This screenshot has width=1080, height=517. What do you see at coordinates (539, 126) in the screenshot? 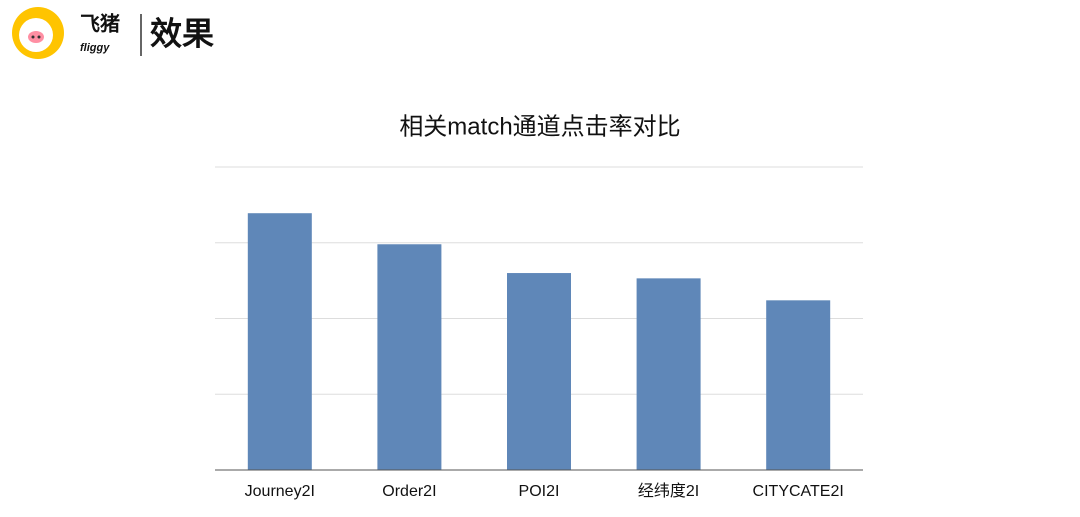
I see `chart-title: 相关match通道点击率对比` at bounding box center [539, 126].